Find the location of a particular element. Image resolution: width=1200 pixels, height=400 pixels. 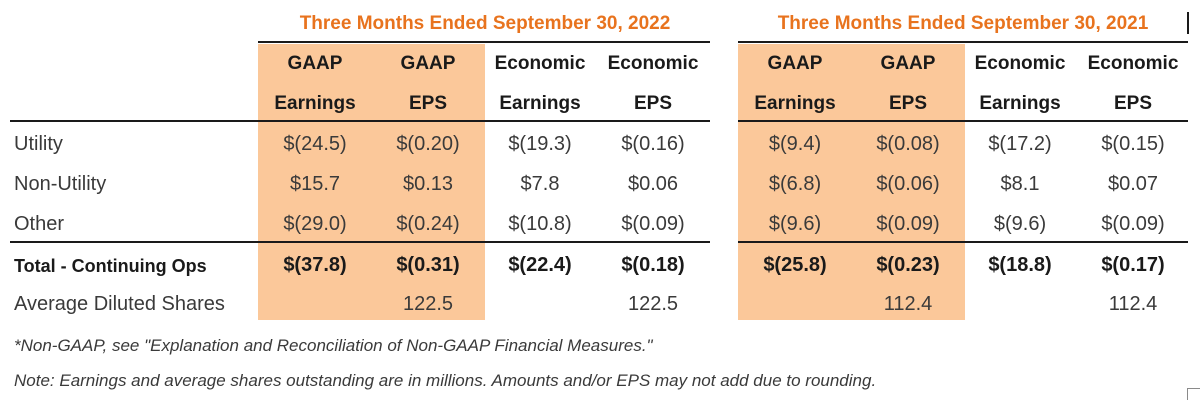

cell: $(37.8) is located at coordinates (315, 265).